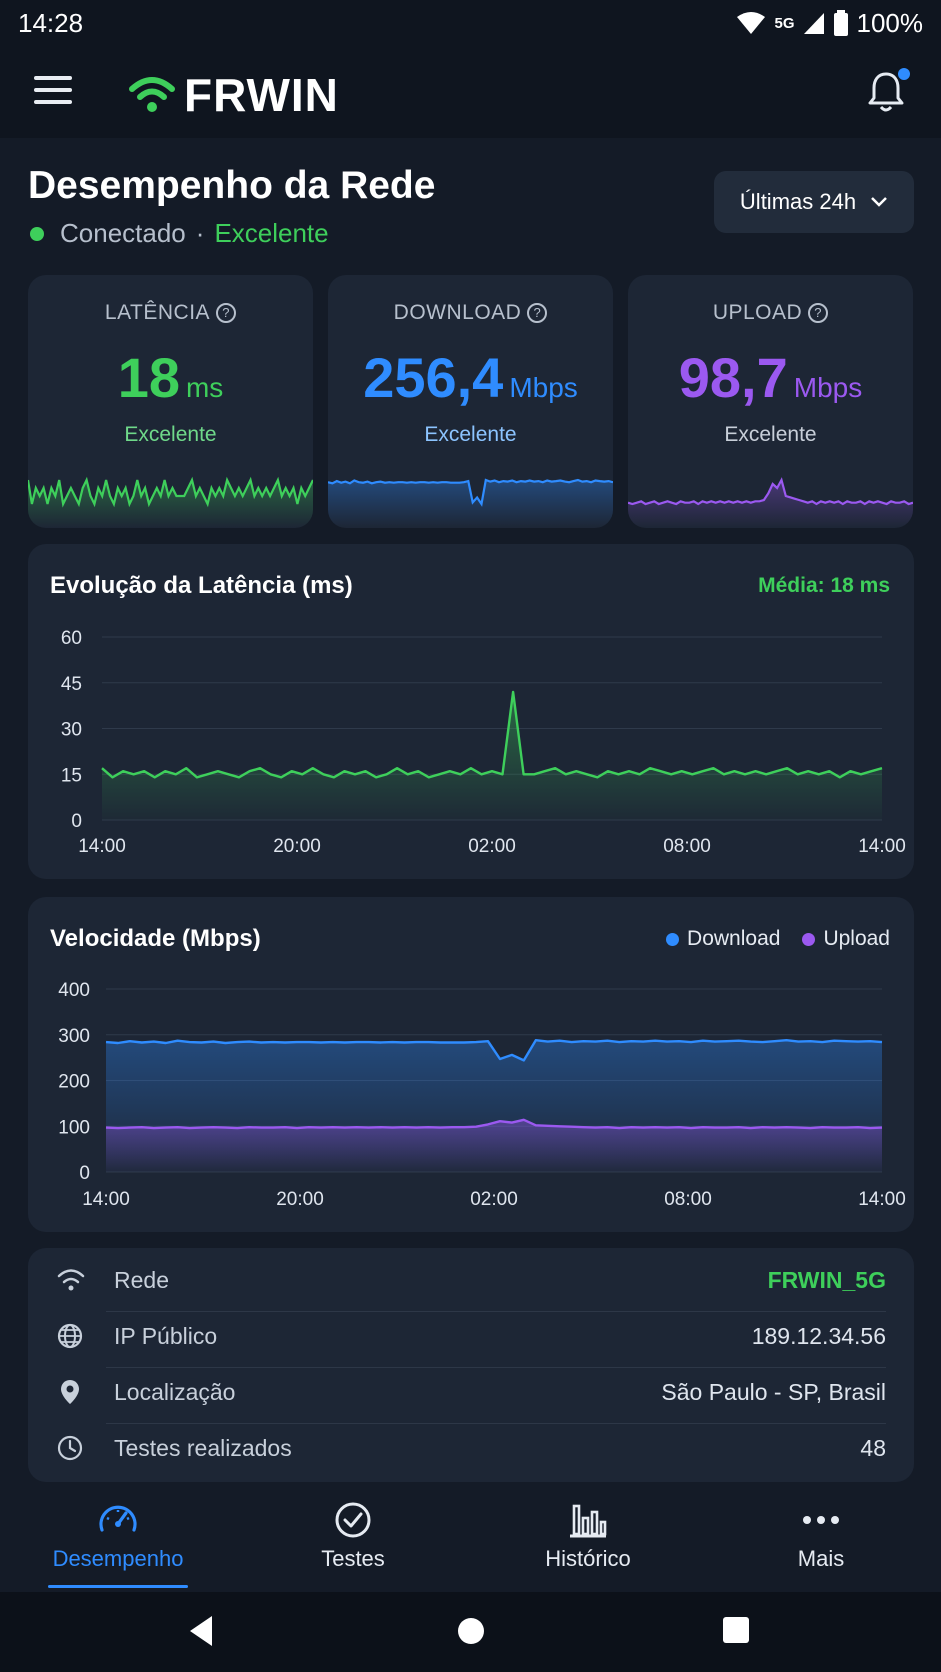 Image resolution: width=941 pixels, height=1672 pixels. What do you see at coordinates (76, 1336) in the screenshot?
I see `globe-icon` at bounding box center [76, 1336].